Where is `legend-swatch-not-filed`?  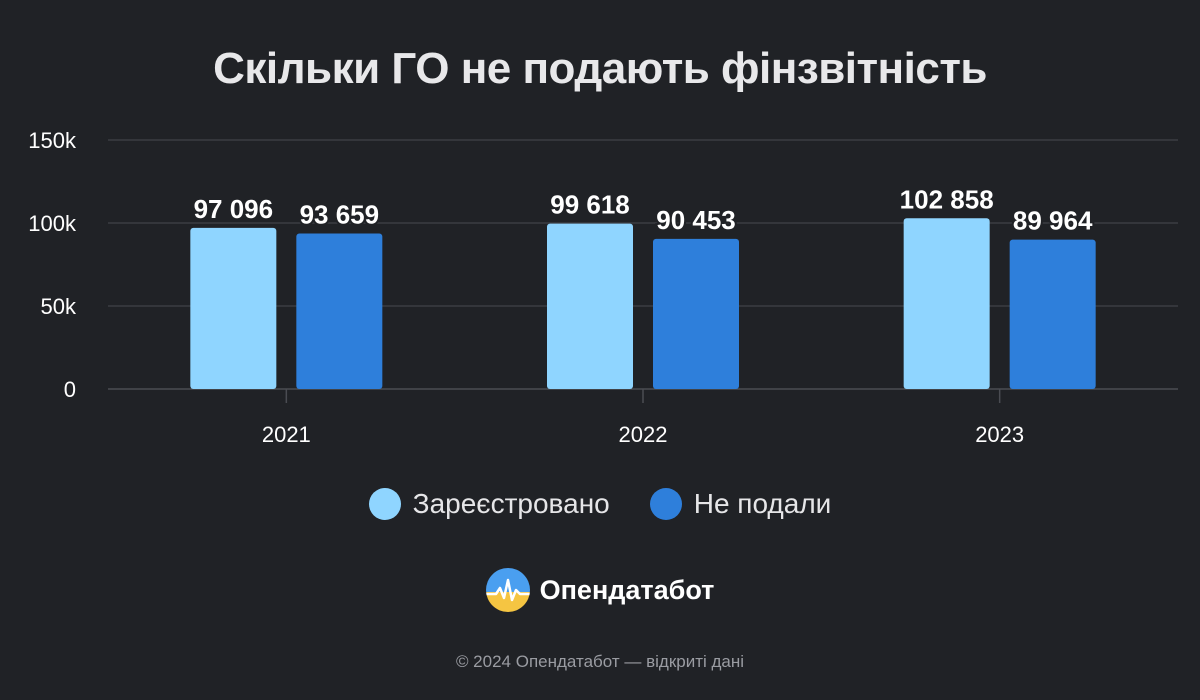 legend-swatch-not-filed is located at coordinates (665, 504).